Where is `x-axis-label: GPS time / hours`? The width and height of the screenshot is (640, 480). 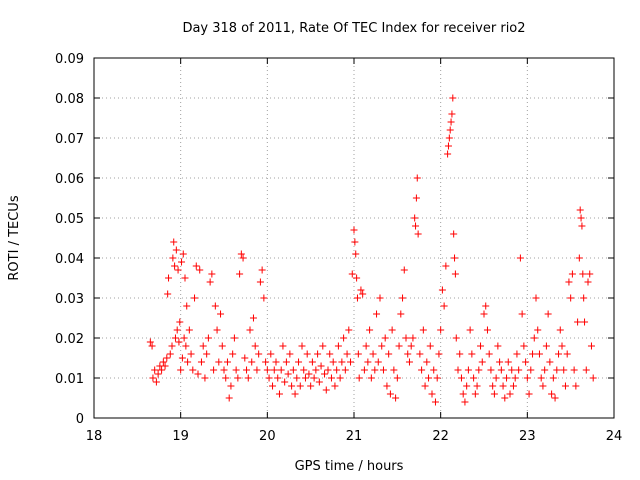 x-axis-label: GPS time / hours is located at coordinates (349, 466).